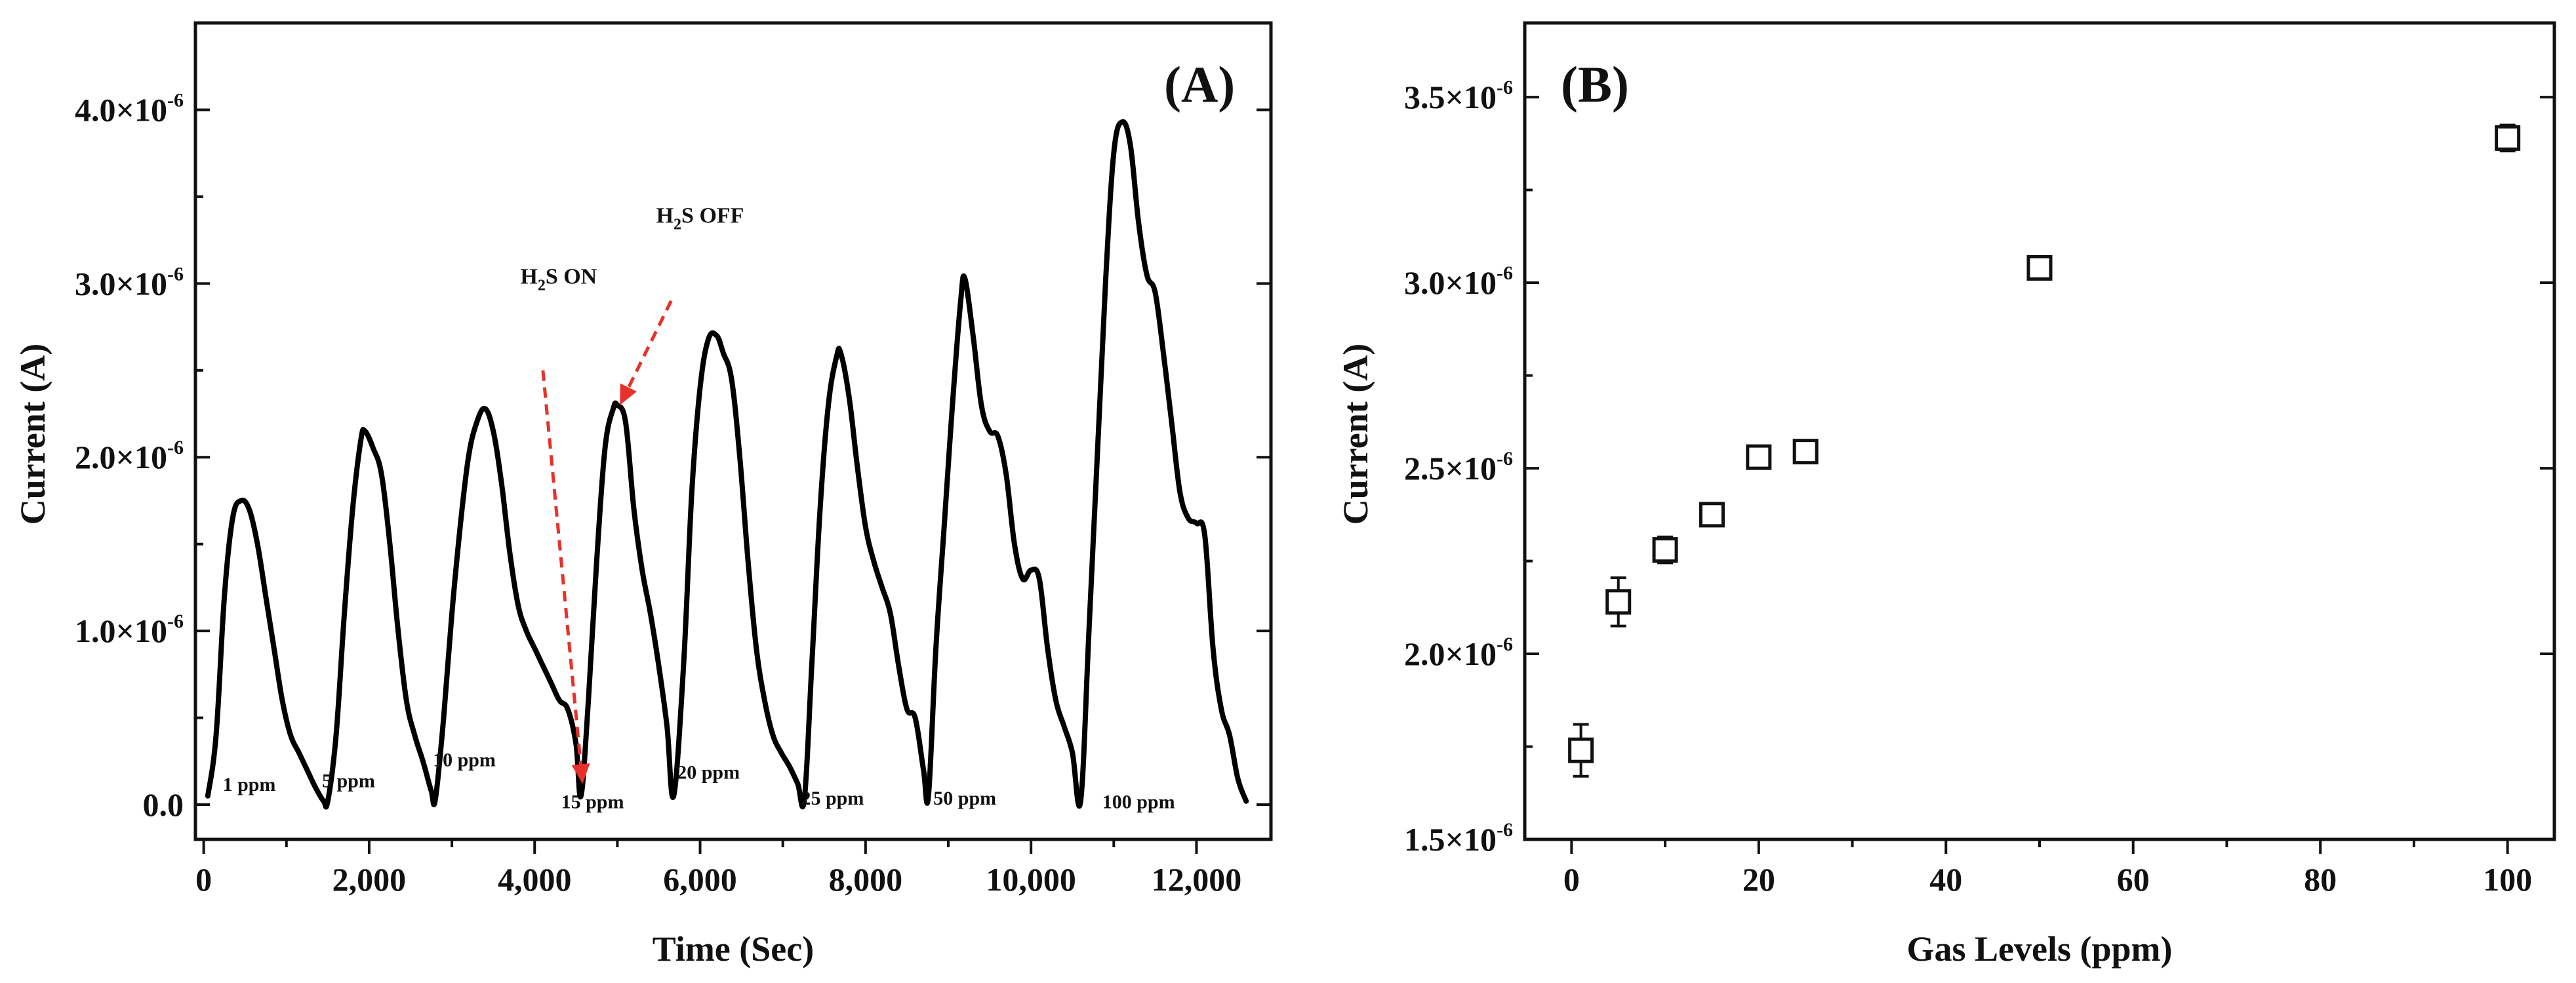 This screenshot has width=2576, height=983. Describe the element at coordinates (2320, 879) in the screenshot. I see `b-x-tick-label: 80` at that location.